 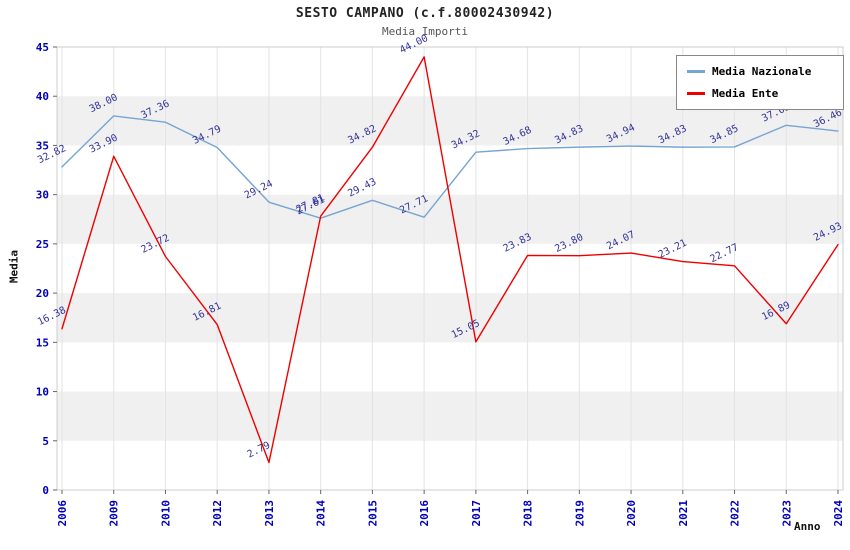 What do you see at coordinates (424, 513) in the screenshot?
I see `x-tick-label: 2016` at bounding box center [424, 513].